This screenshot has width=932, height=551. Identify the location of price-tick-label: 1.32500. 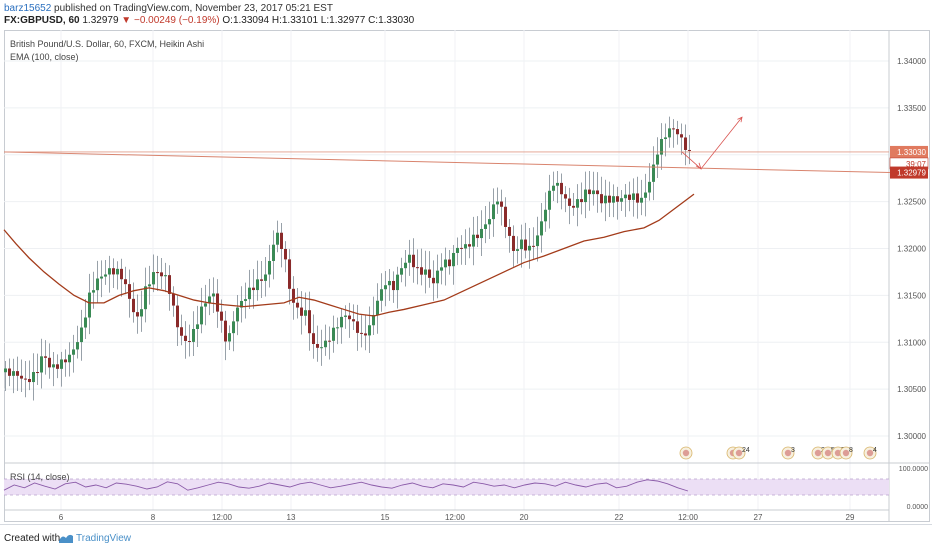
(911, 202).